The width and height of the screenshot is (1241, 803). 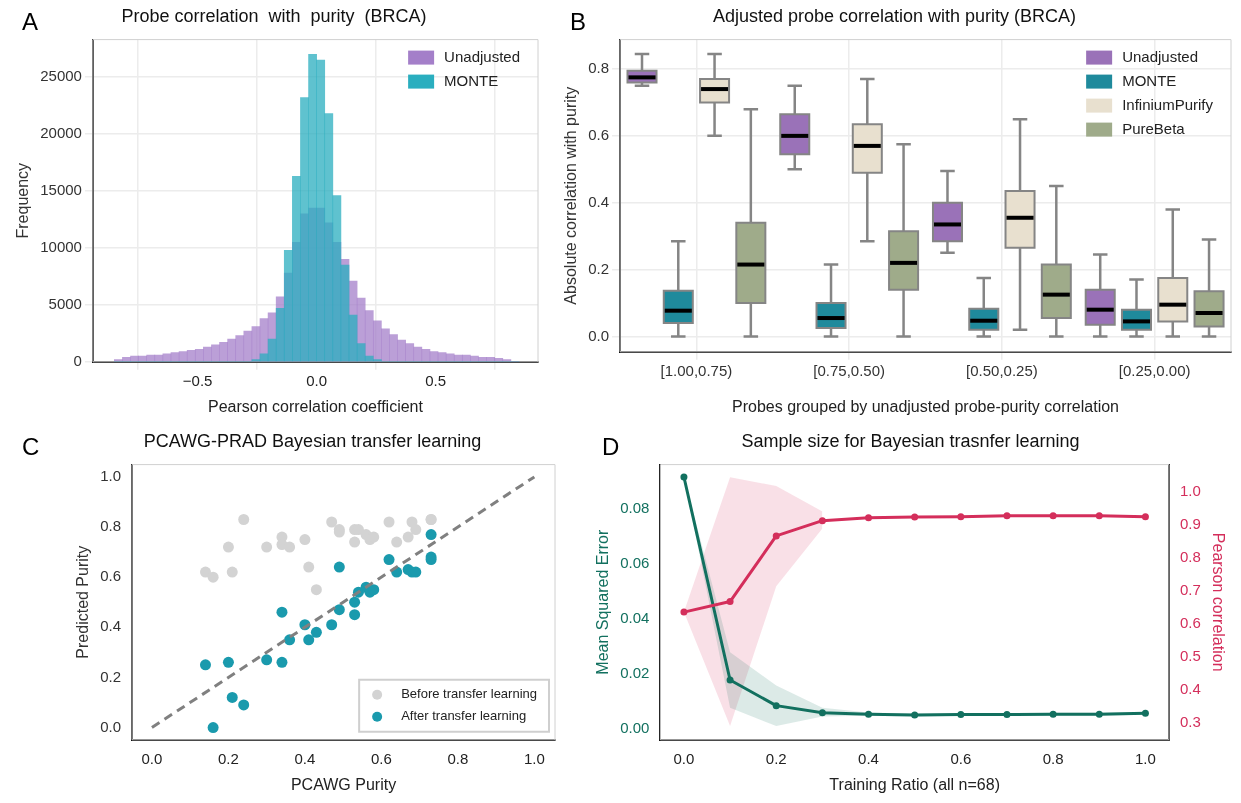 What do you see at coordinates (635, 728) in the screenshot?
I see `y-tick-label: 0.00` at bounding box center [635, 728].